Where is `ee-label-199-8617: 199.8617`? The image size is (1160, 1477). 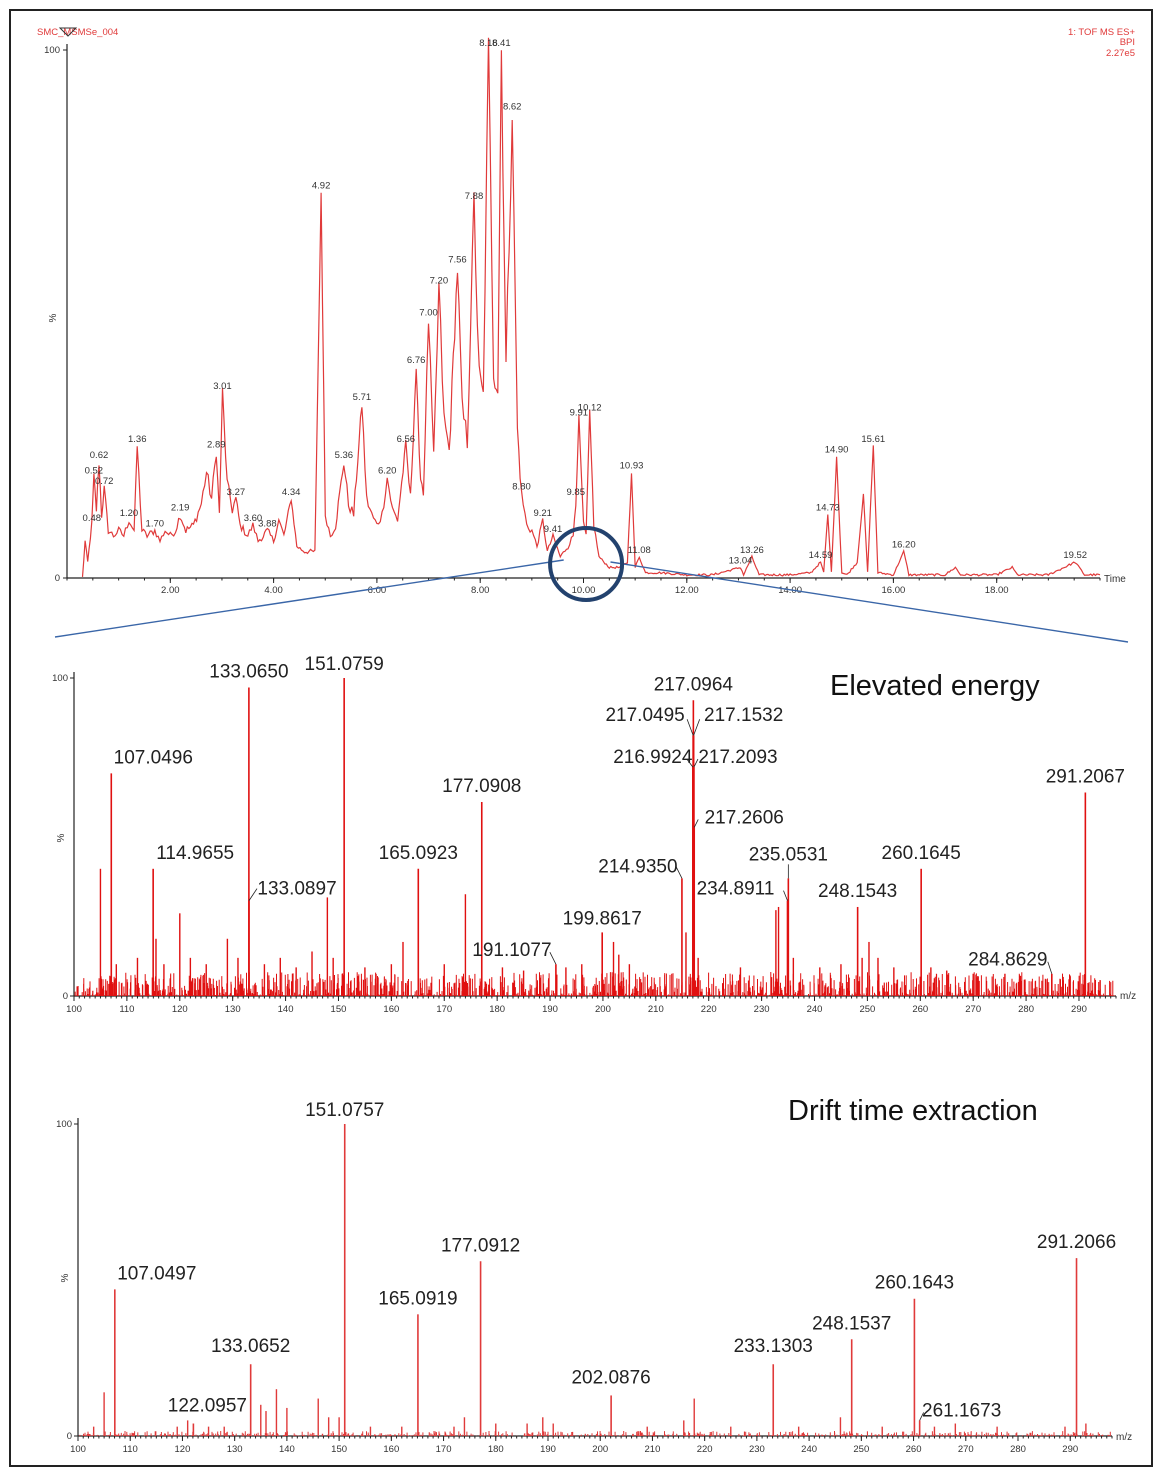
ee-label-199-8617: 199.8617 is located at coordinates (602, 918).